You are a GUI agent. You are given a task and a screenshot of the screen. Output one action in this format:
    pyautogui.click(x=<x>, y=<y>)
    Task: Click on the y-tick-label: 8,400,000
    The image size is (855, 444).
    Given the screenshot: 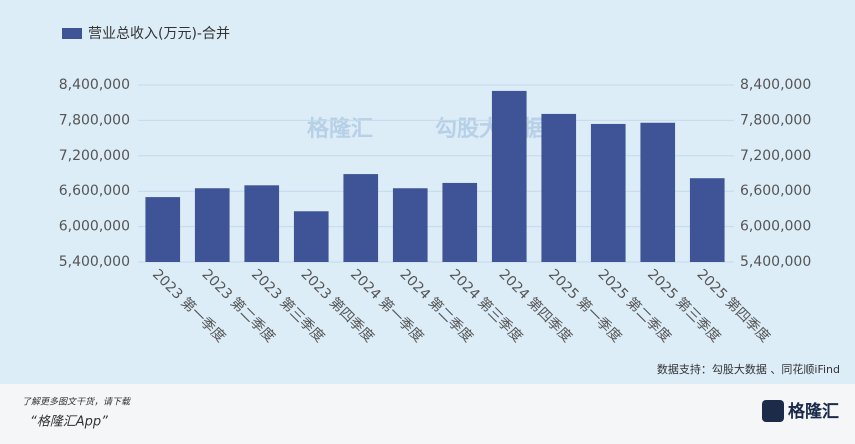 What is the action you would take?
    pyautogui.click(x=94, y=85)
    